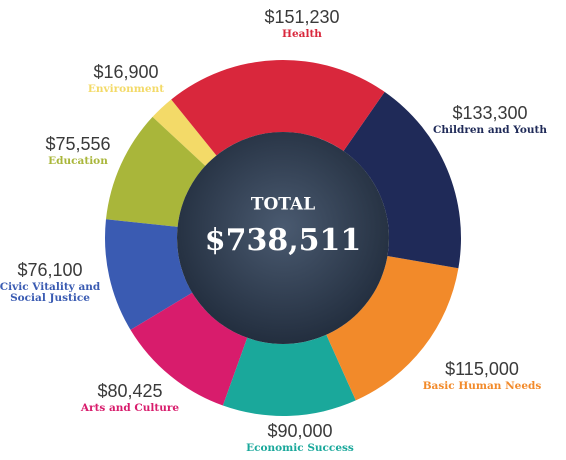 The width and height of the screenshot is (566, 460). What do you see at coordinates (300, 431) in the screenshot?
I see `value-label: $90,000` at bounding box center [300, 431].